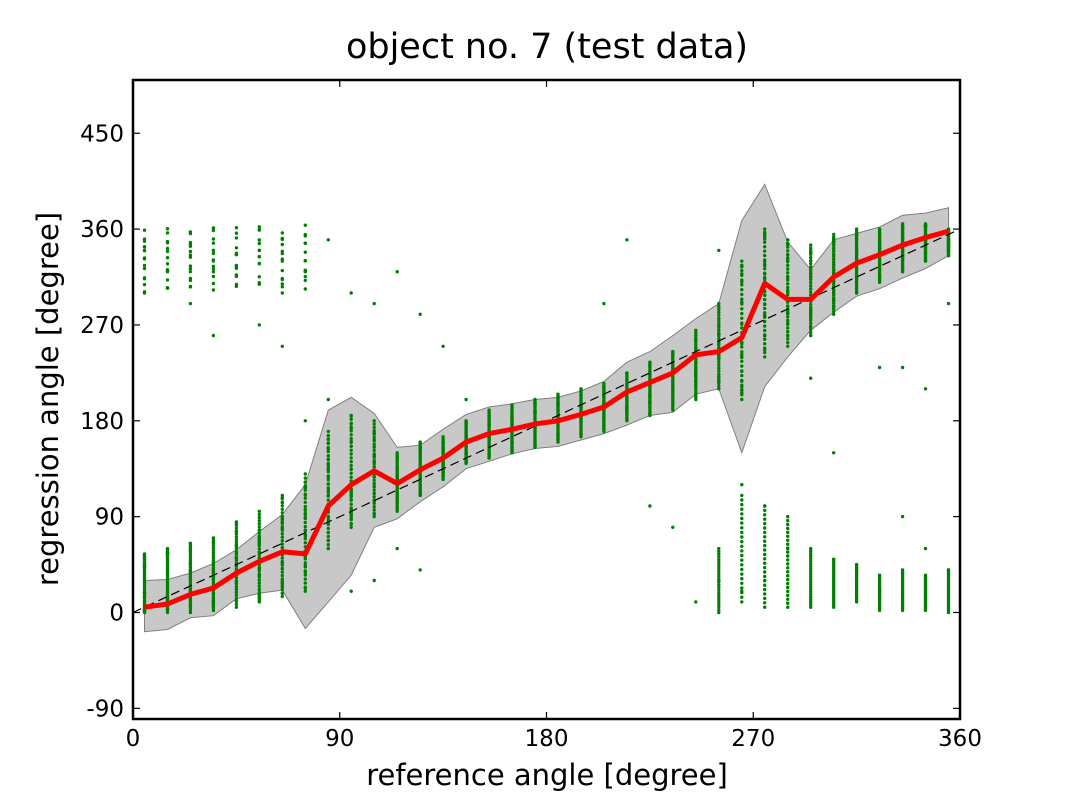  What do you see at coordinates (102, 230) in the screenshot?
I see `y-tick-label: 360` at bounding box center [102, 230].